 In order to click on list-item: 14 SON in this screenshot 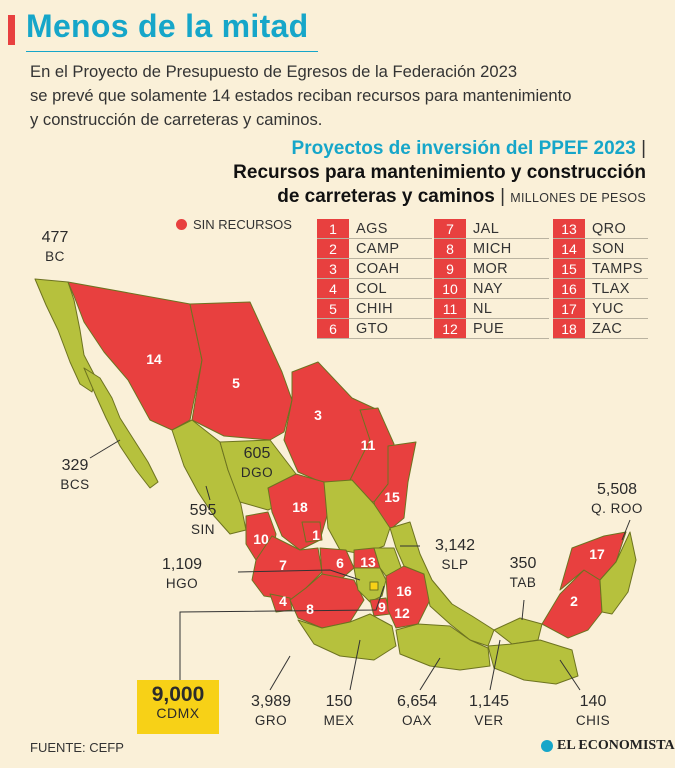, I will do `click(600, 249)`.